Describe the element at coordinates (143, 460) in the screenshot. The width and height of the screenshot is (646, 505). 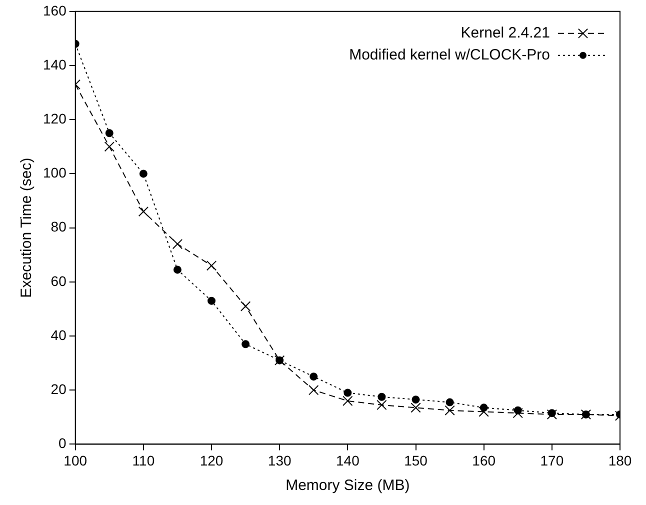
I see `x-tick-label: 110` at that location.